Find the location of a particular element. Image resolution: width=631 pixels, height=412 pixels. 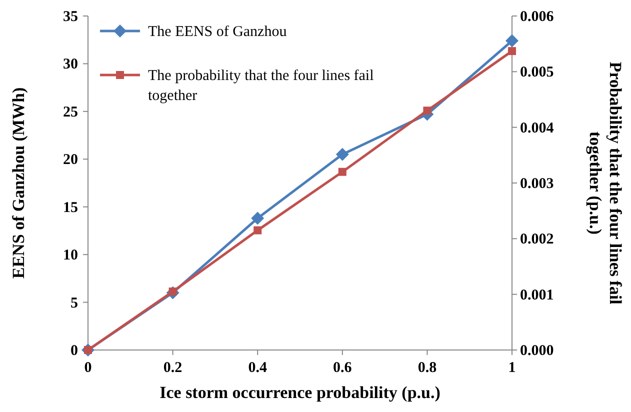

y2-tick-label: 0.001 is located at coordinates (537, 295).